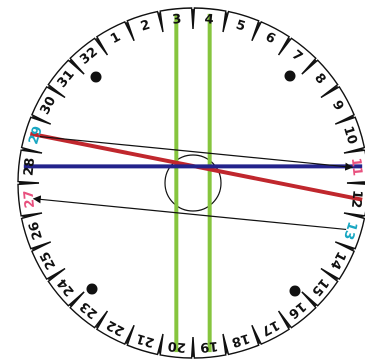 The width and height of the screenshot is (365, 363). What do you see at coordinates (350, 136) in the screenshot?
I see `slot-label-10: 10` at bounding box center [350, 136].